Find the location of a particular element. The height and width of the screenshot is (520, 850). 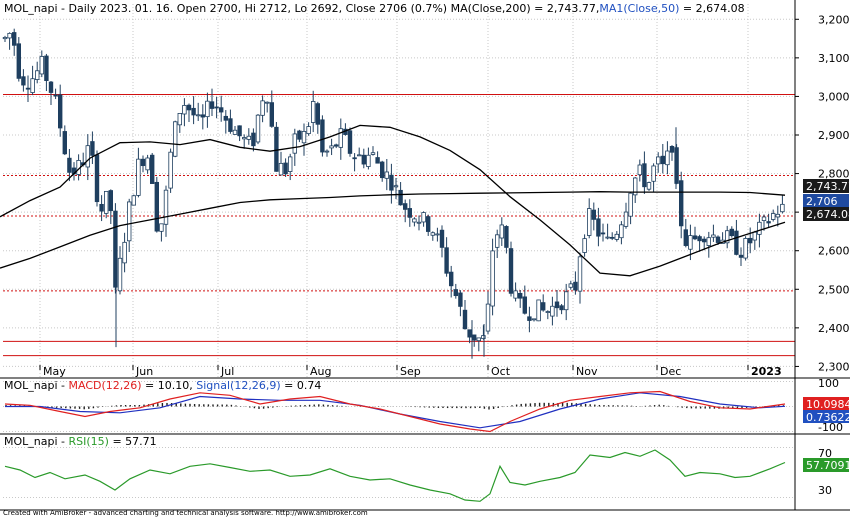

ma50-value-tag: 2,674.08 is located at coordinates (826, 214).